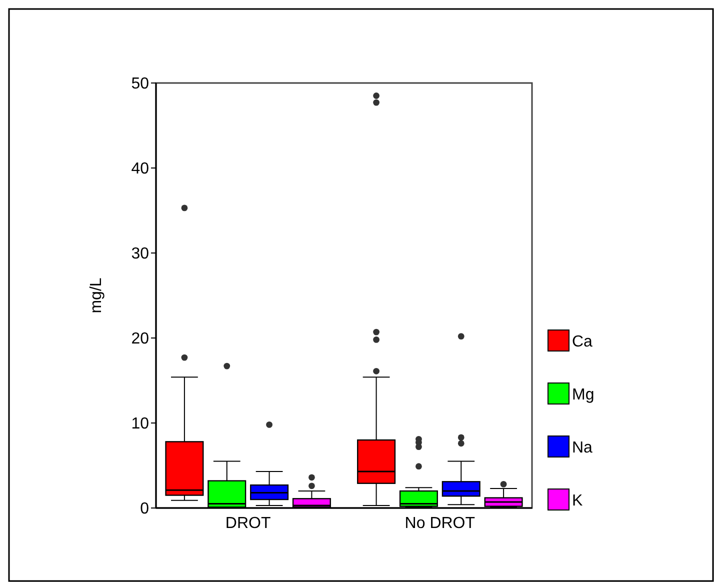 The image size is (714, 582). What do you see at coordinates (577, 501) in the screenshot?
I see `legend-label: K` at bounding box center [577, 501].